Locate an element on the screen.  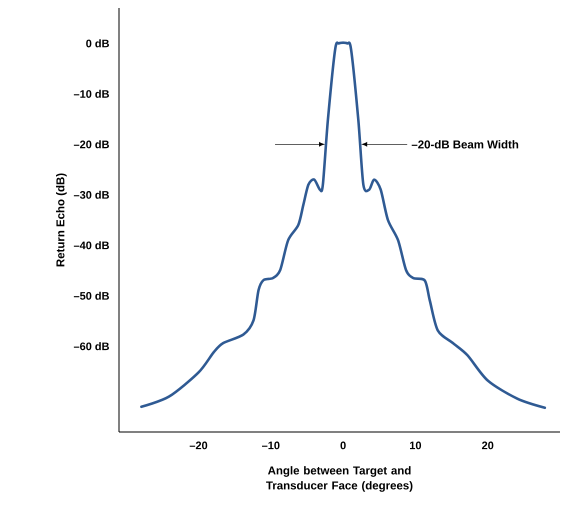
y-axis-title: Return Echo (dB) is located at coordinates (61, 219).